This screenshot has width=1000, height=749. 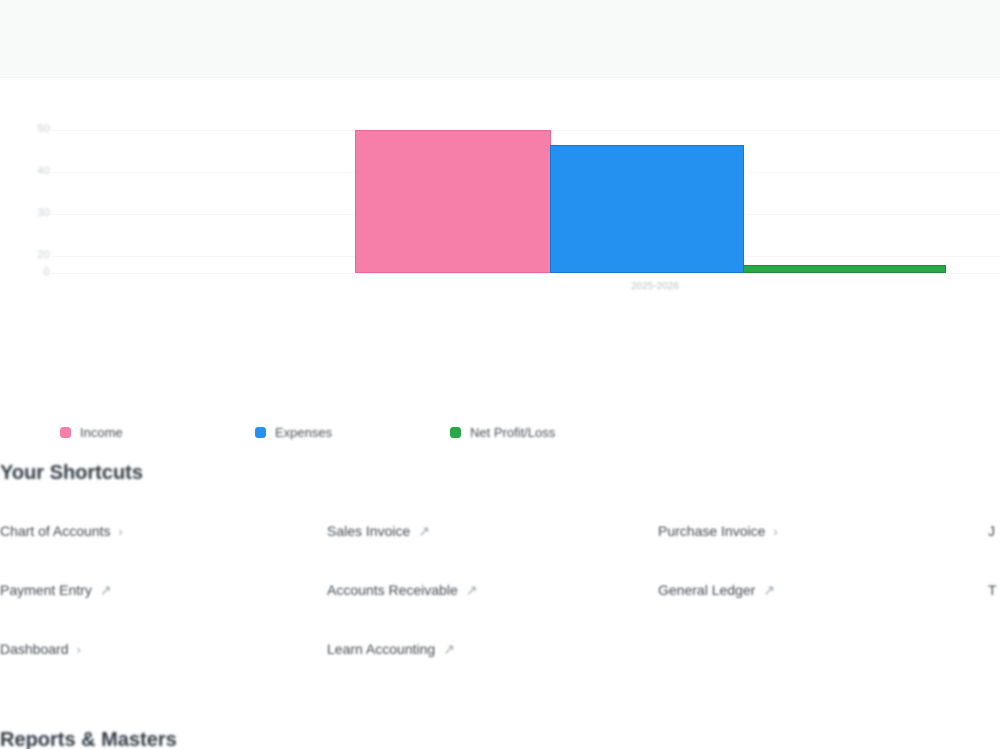 What do you see at coordinates (101, 432) in the screenshot?
I see `legend-label: Income` at bounding box center [101, 432].